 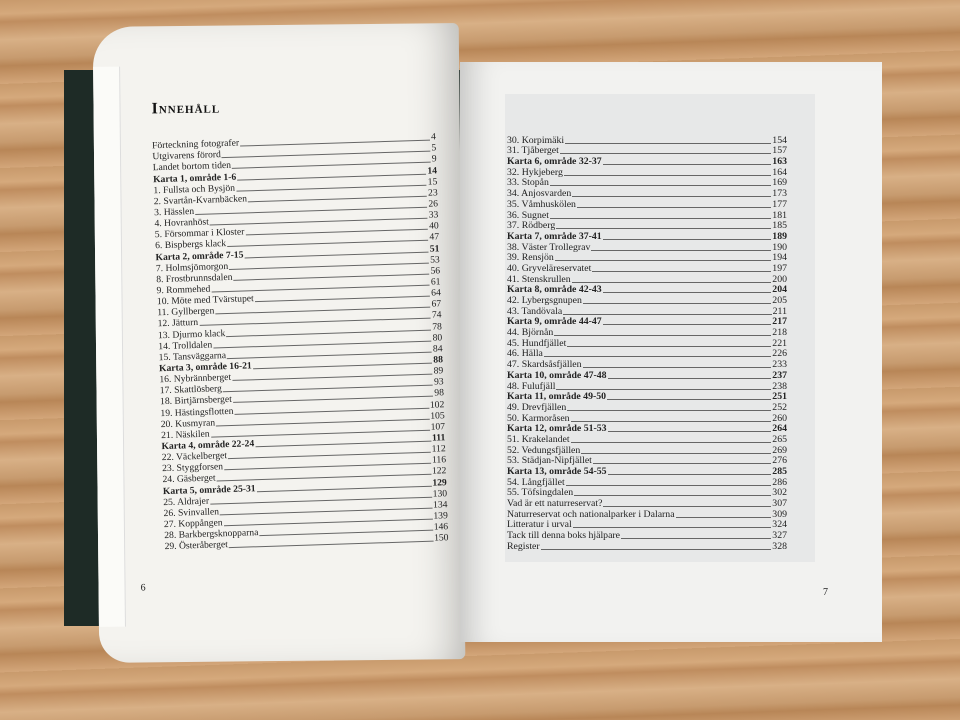 I want to click on toc-entry-page: 89, so click(x=438, y=371).